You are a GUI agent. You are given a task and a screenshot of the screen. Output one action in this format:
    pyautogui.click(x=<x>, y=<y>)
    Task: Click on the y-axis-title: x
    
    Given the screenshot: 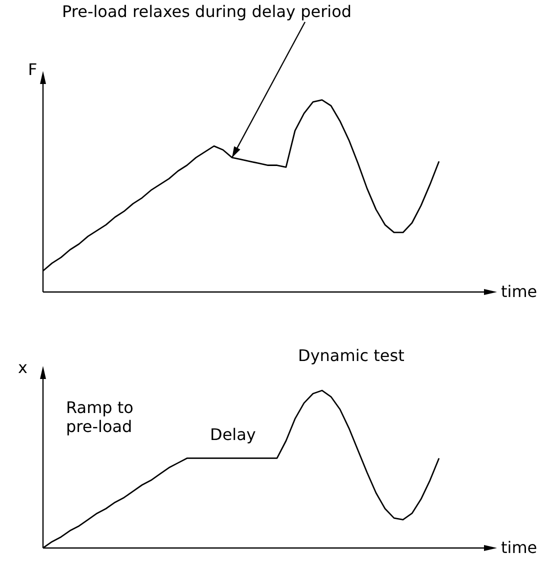 What is the action you would take?
    pyautogui.click(x=23, y=368)
    